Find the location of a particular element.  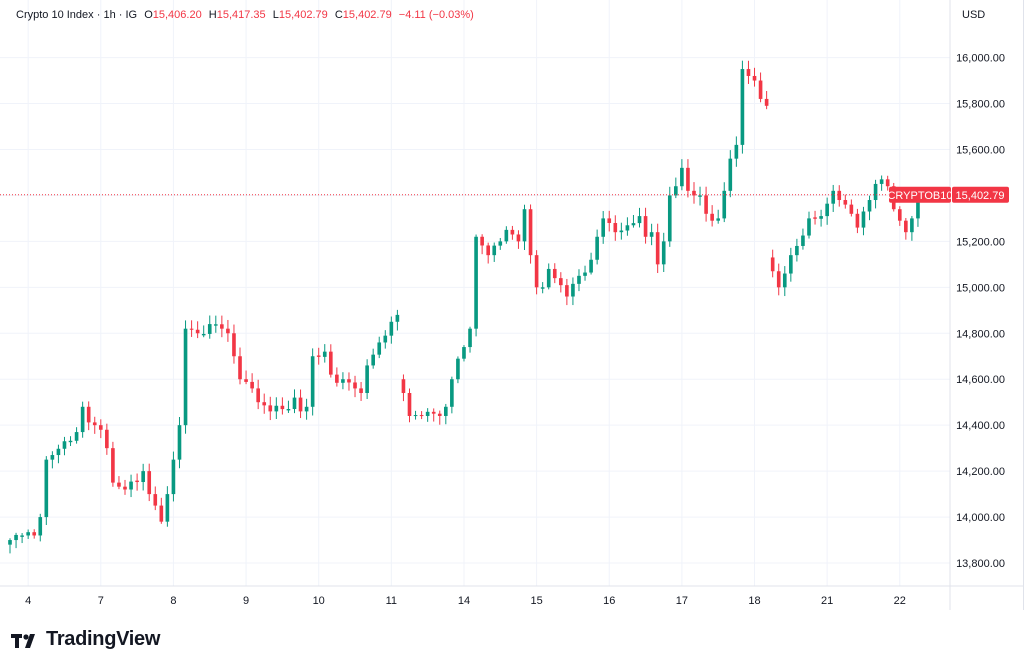

y-tick-label: 15,800.00 is located at coordinates (980, 105).